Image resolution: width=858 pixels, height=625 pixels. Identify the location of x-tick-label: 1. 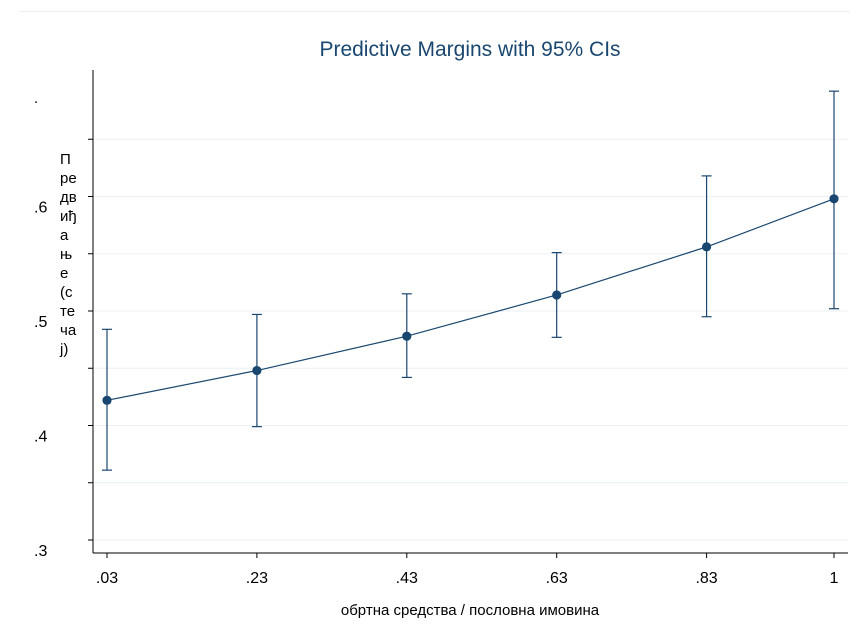
(834, 578).